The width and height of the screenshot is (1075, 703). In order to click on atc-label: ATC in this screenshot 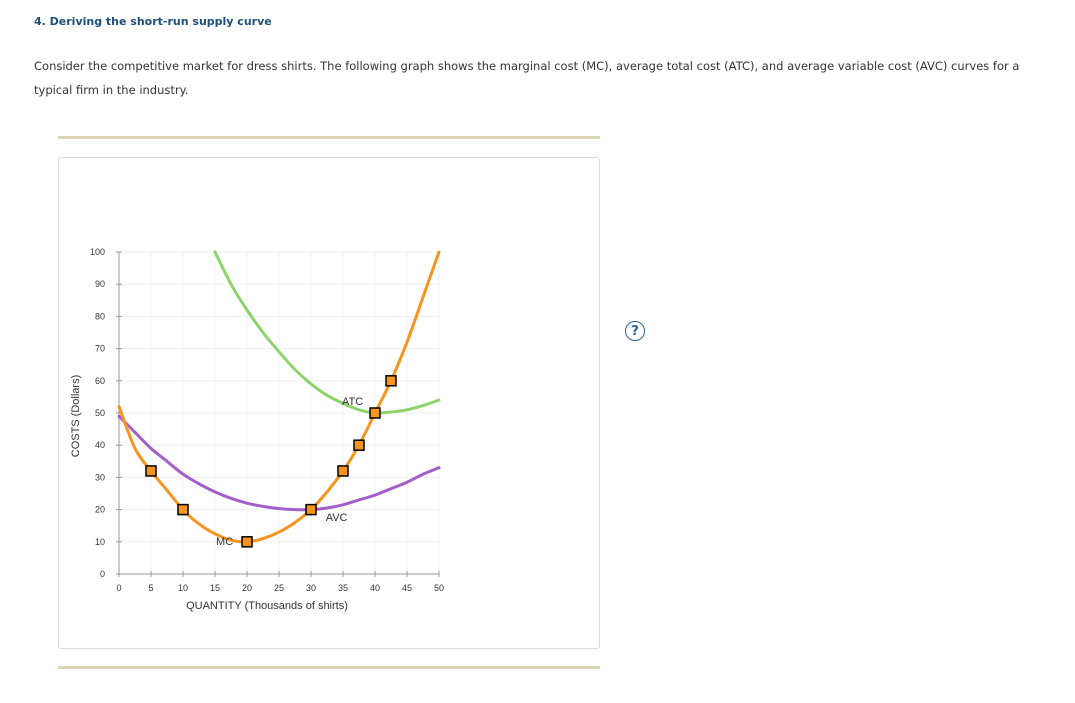, I will do `click(352, 402)`.